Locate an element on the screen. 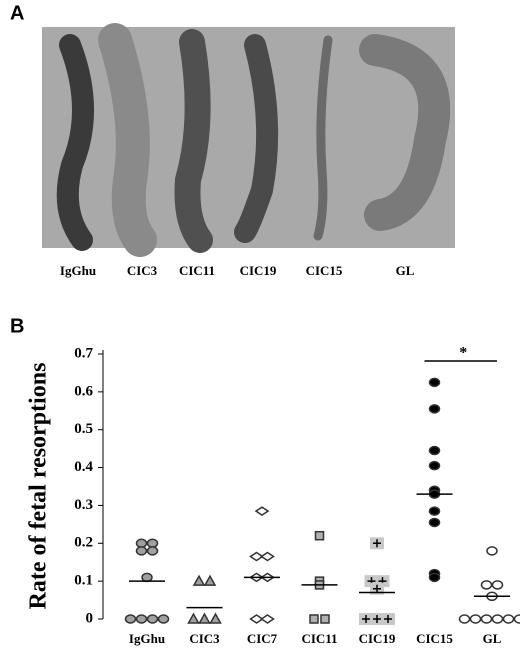 Image resolution: width=520 pixels, height=653 pixels. photo-label: CIC19 is located at coordinates (258, 270).